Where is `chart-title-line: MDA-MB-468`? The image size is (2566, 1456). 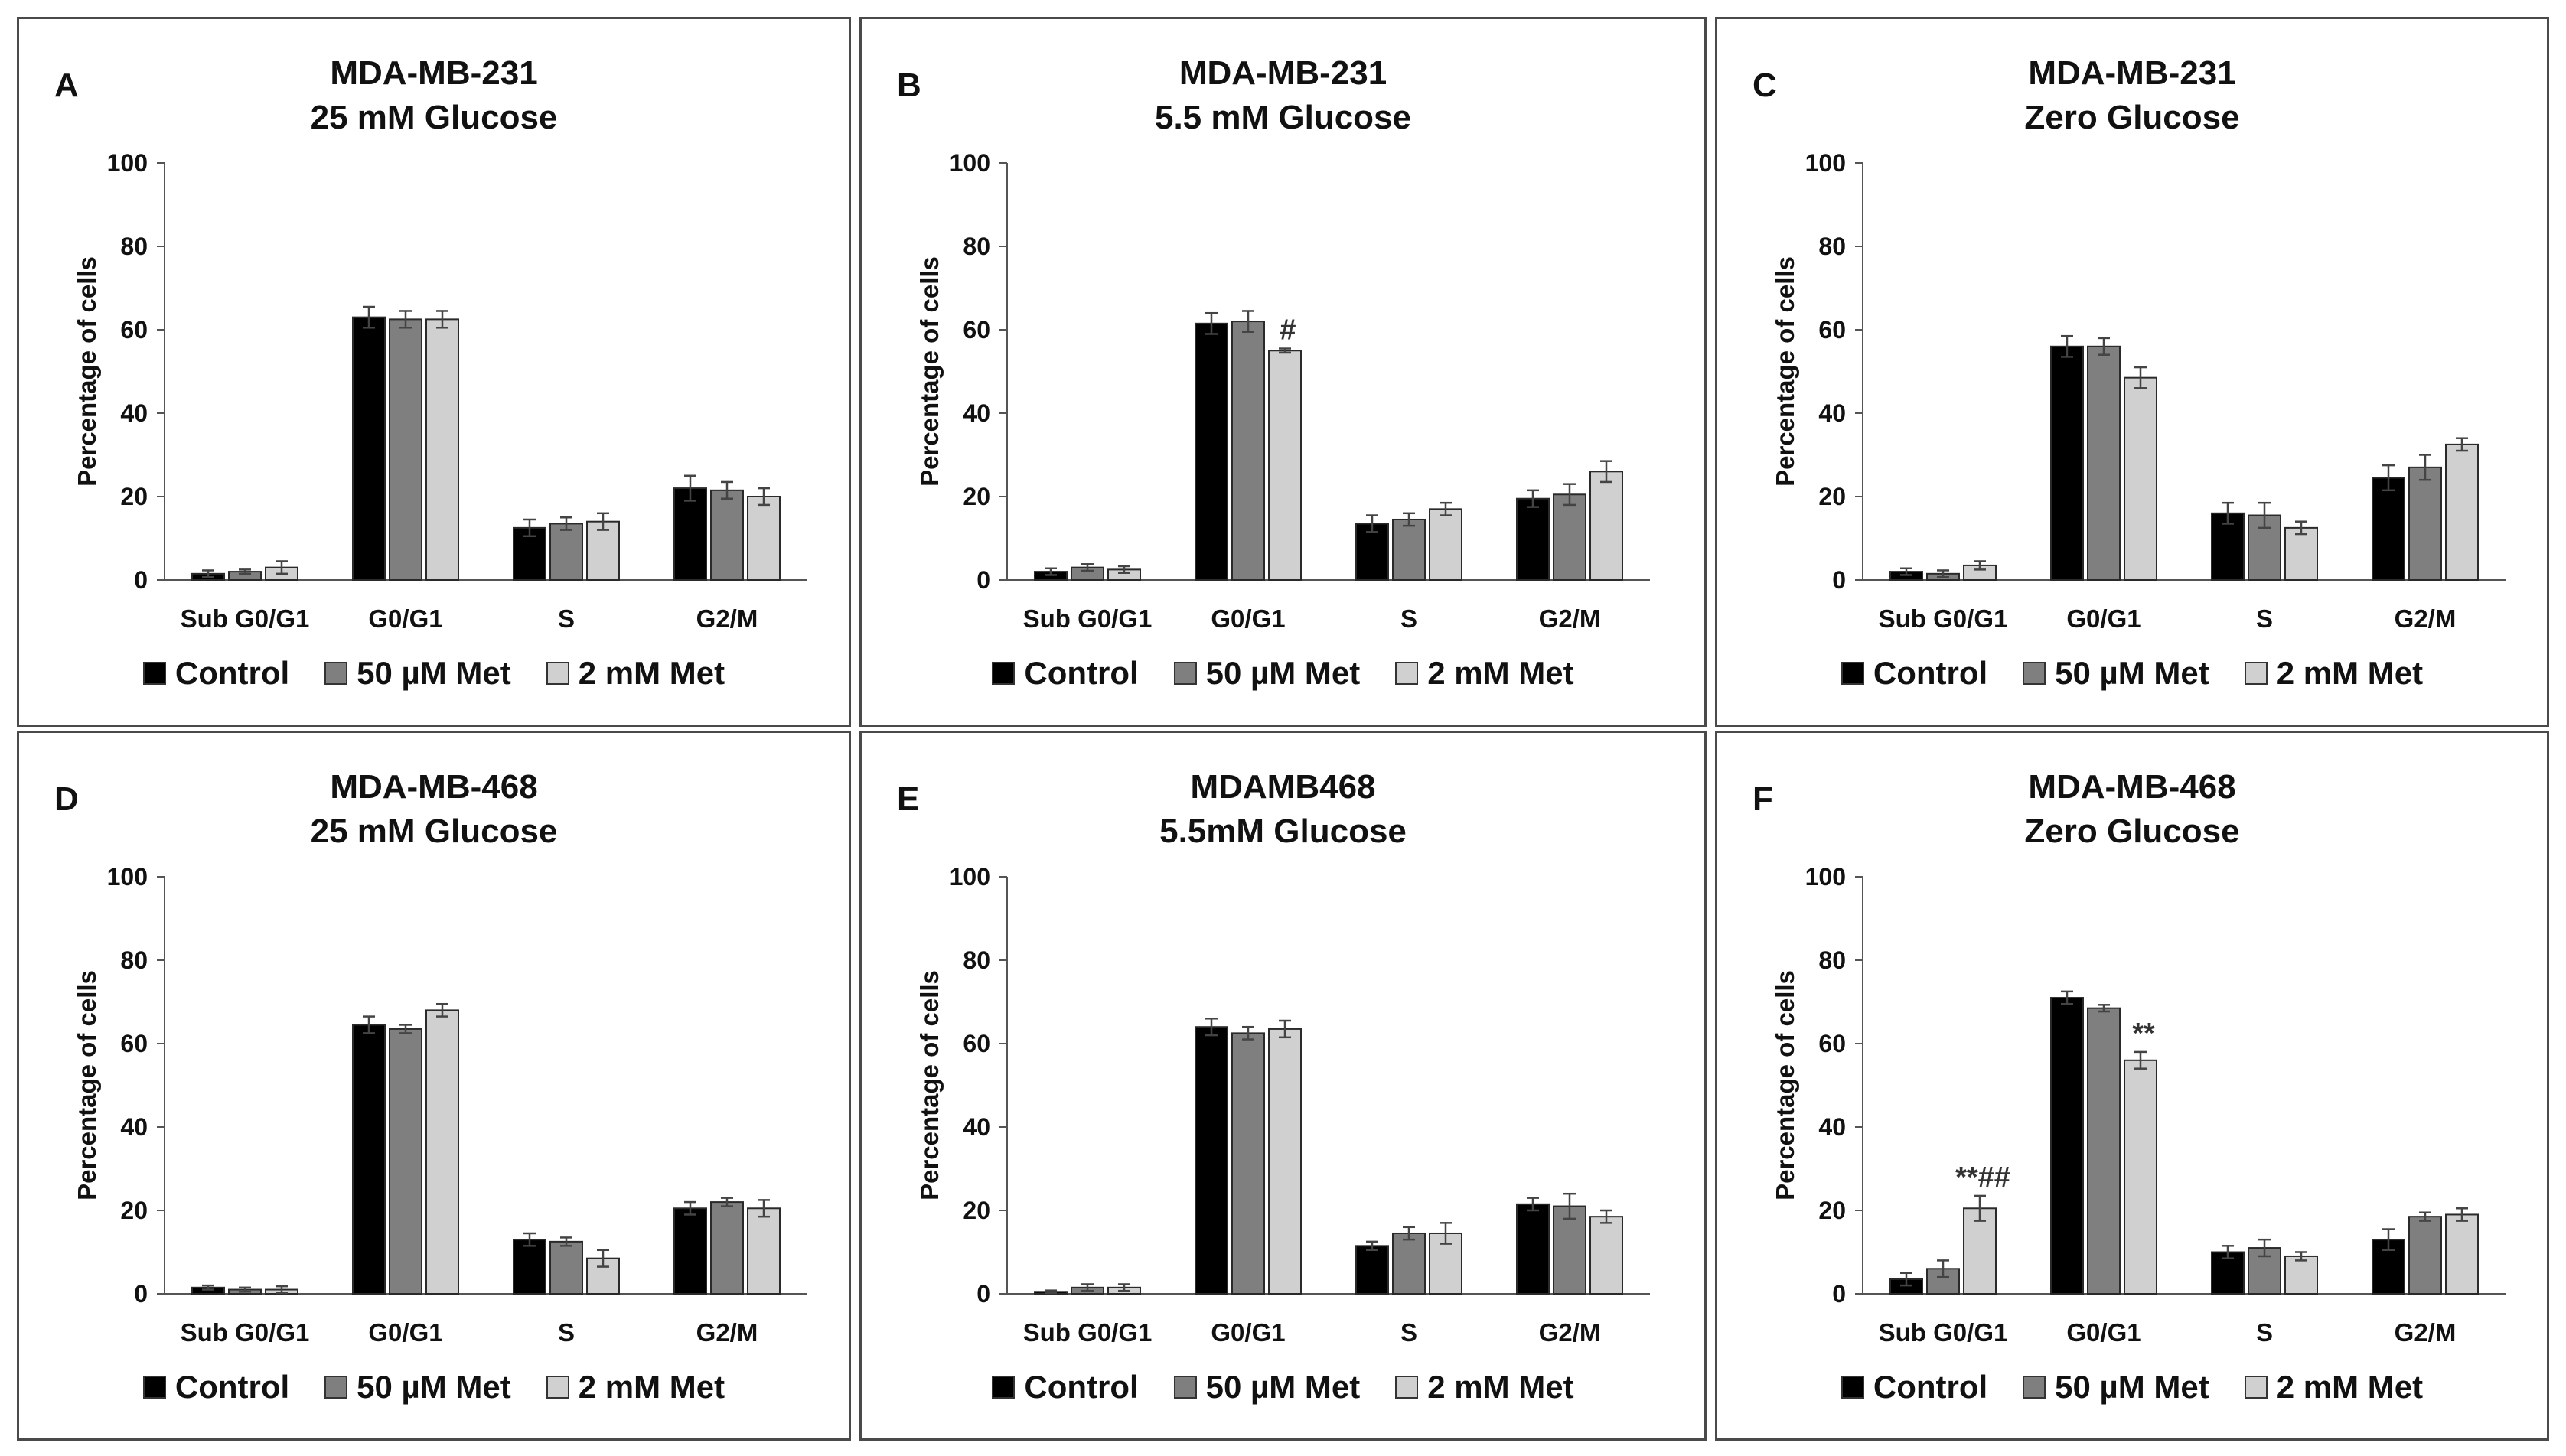 chart-title-line: MDA-MB-468 is located at coordinates (434, 787).